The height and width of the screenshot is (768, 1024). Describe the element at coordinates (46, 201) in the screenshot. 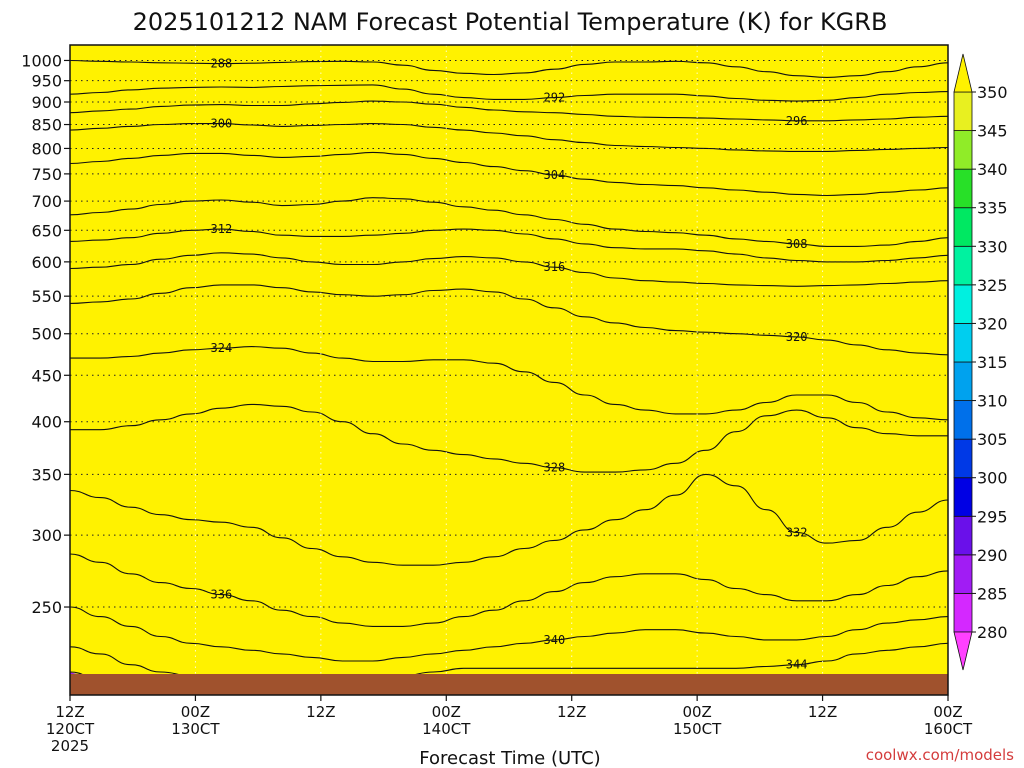

I see `y-tick-label-700: 700` at that location.